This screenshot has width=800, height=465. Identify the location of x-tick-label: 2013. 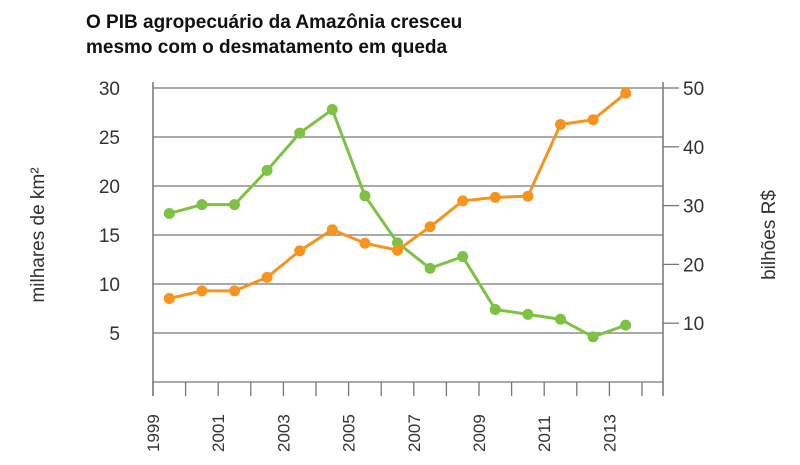
(609, 433).